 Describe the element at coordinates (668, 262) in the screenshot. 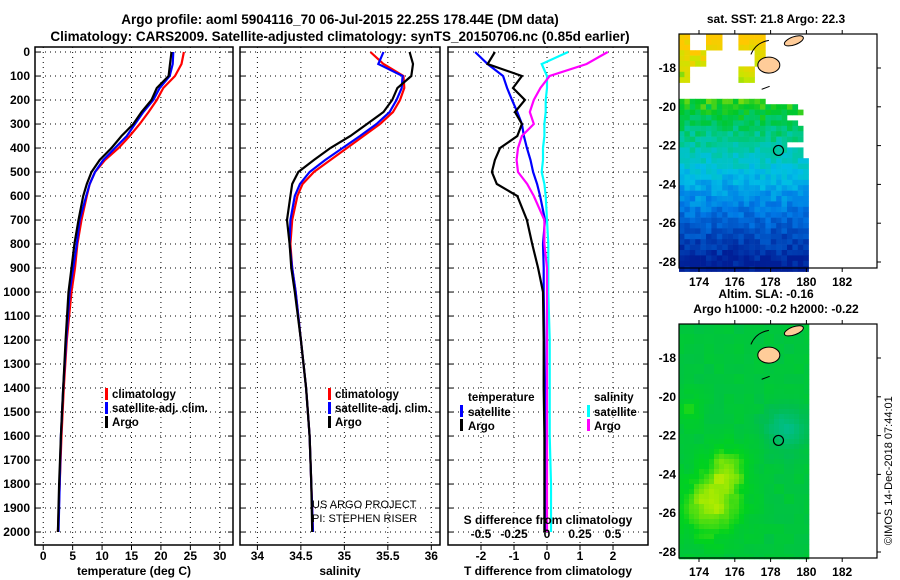

I see `lat-tick-label: -28` at that location.